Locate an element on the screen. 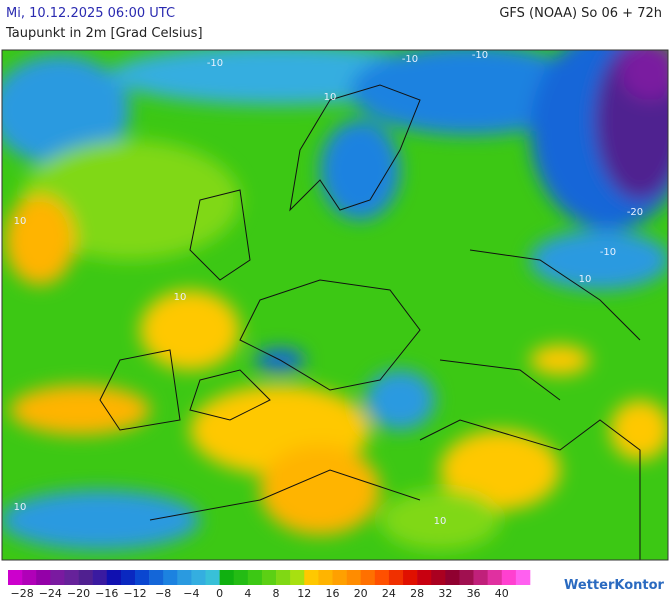  colorbar-label: −16 is located at coordinates (106, 593).